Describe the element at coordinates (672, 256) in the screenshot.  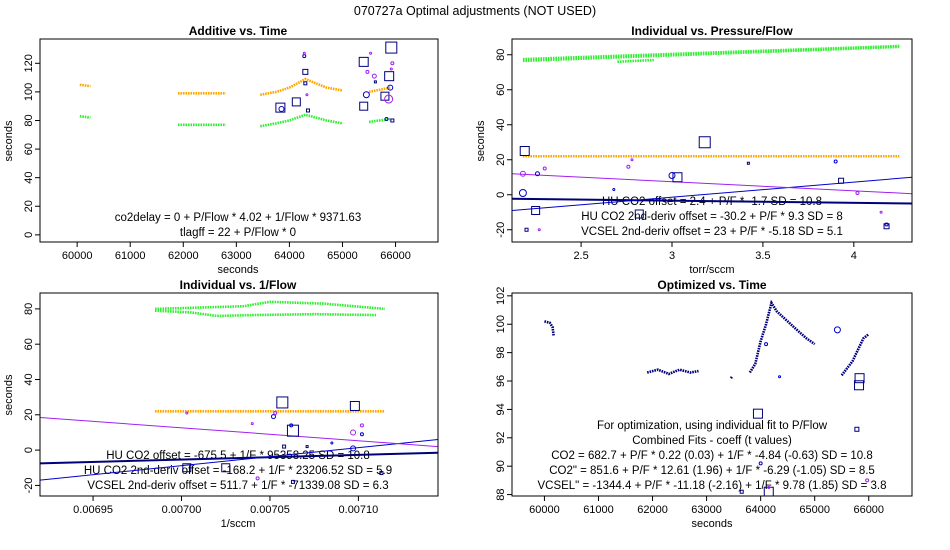
I see `x-tick-label: 3` at that location.